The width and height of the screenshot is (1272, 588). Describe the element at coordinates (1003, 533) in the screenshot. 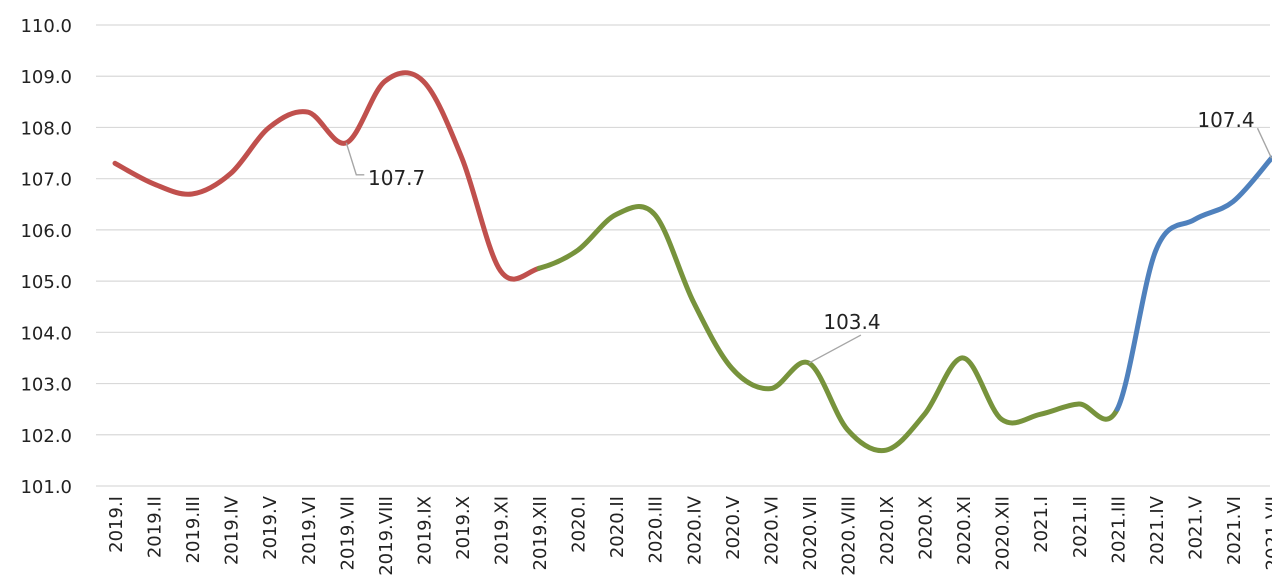

I see `x-tick-label: 2020.XII` at that location.